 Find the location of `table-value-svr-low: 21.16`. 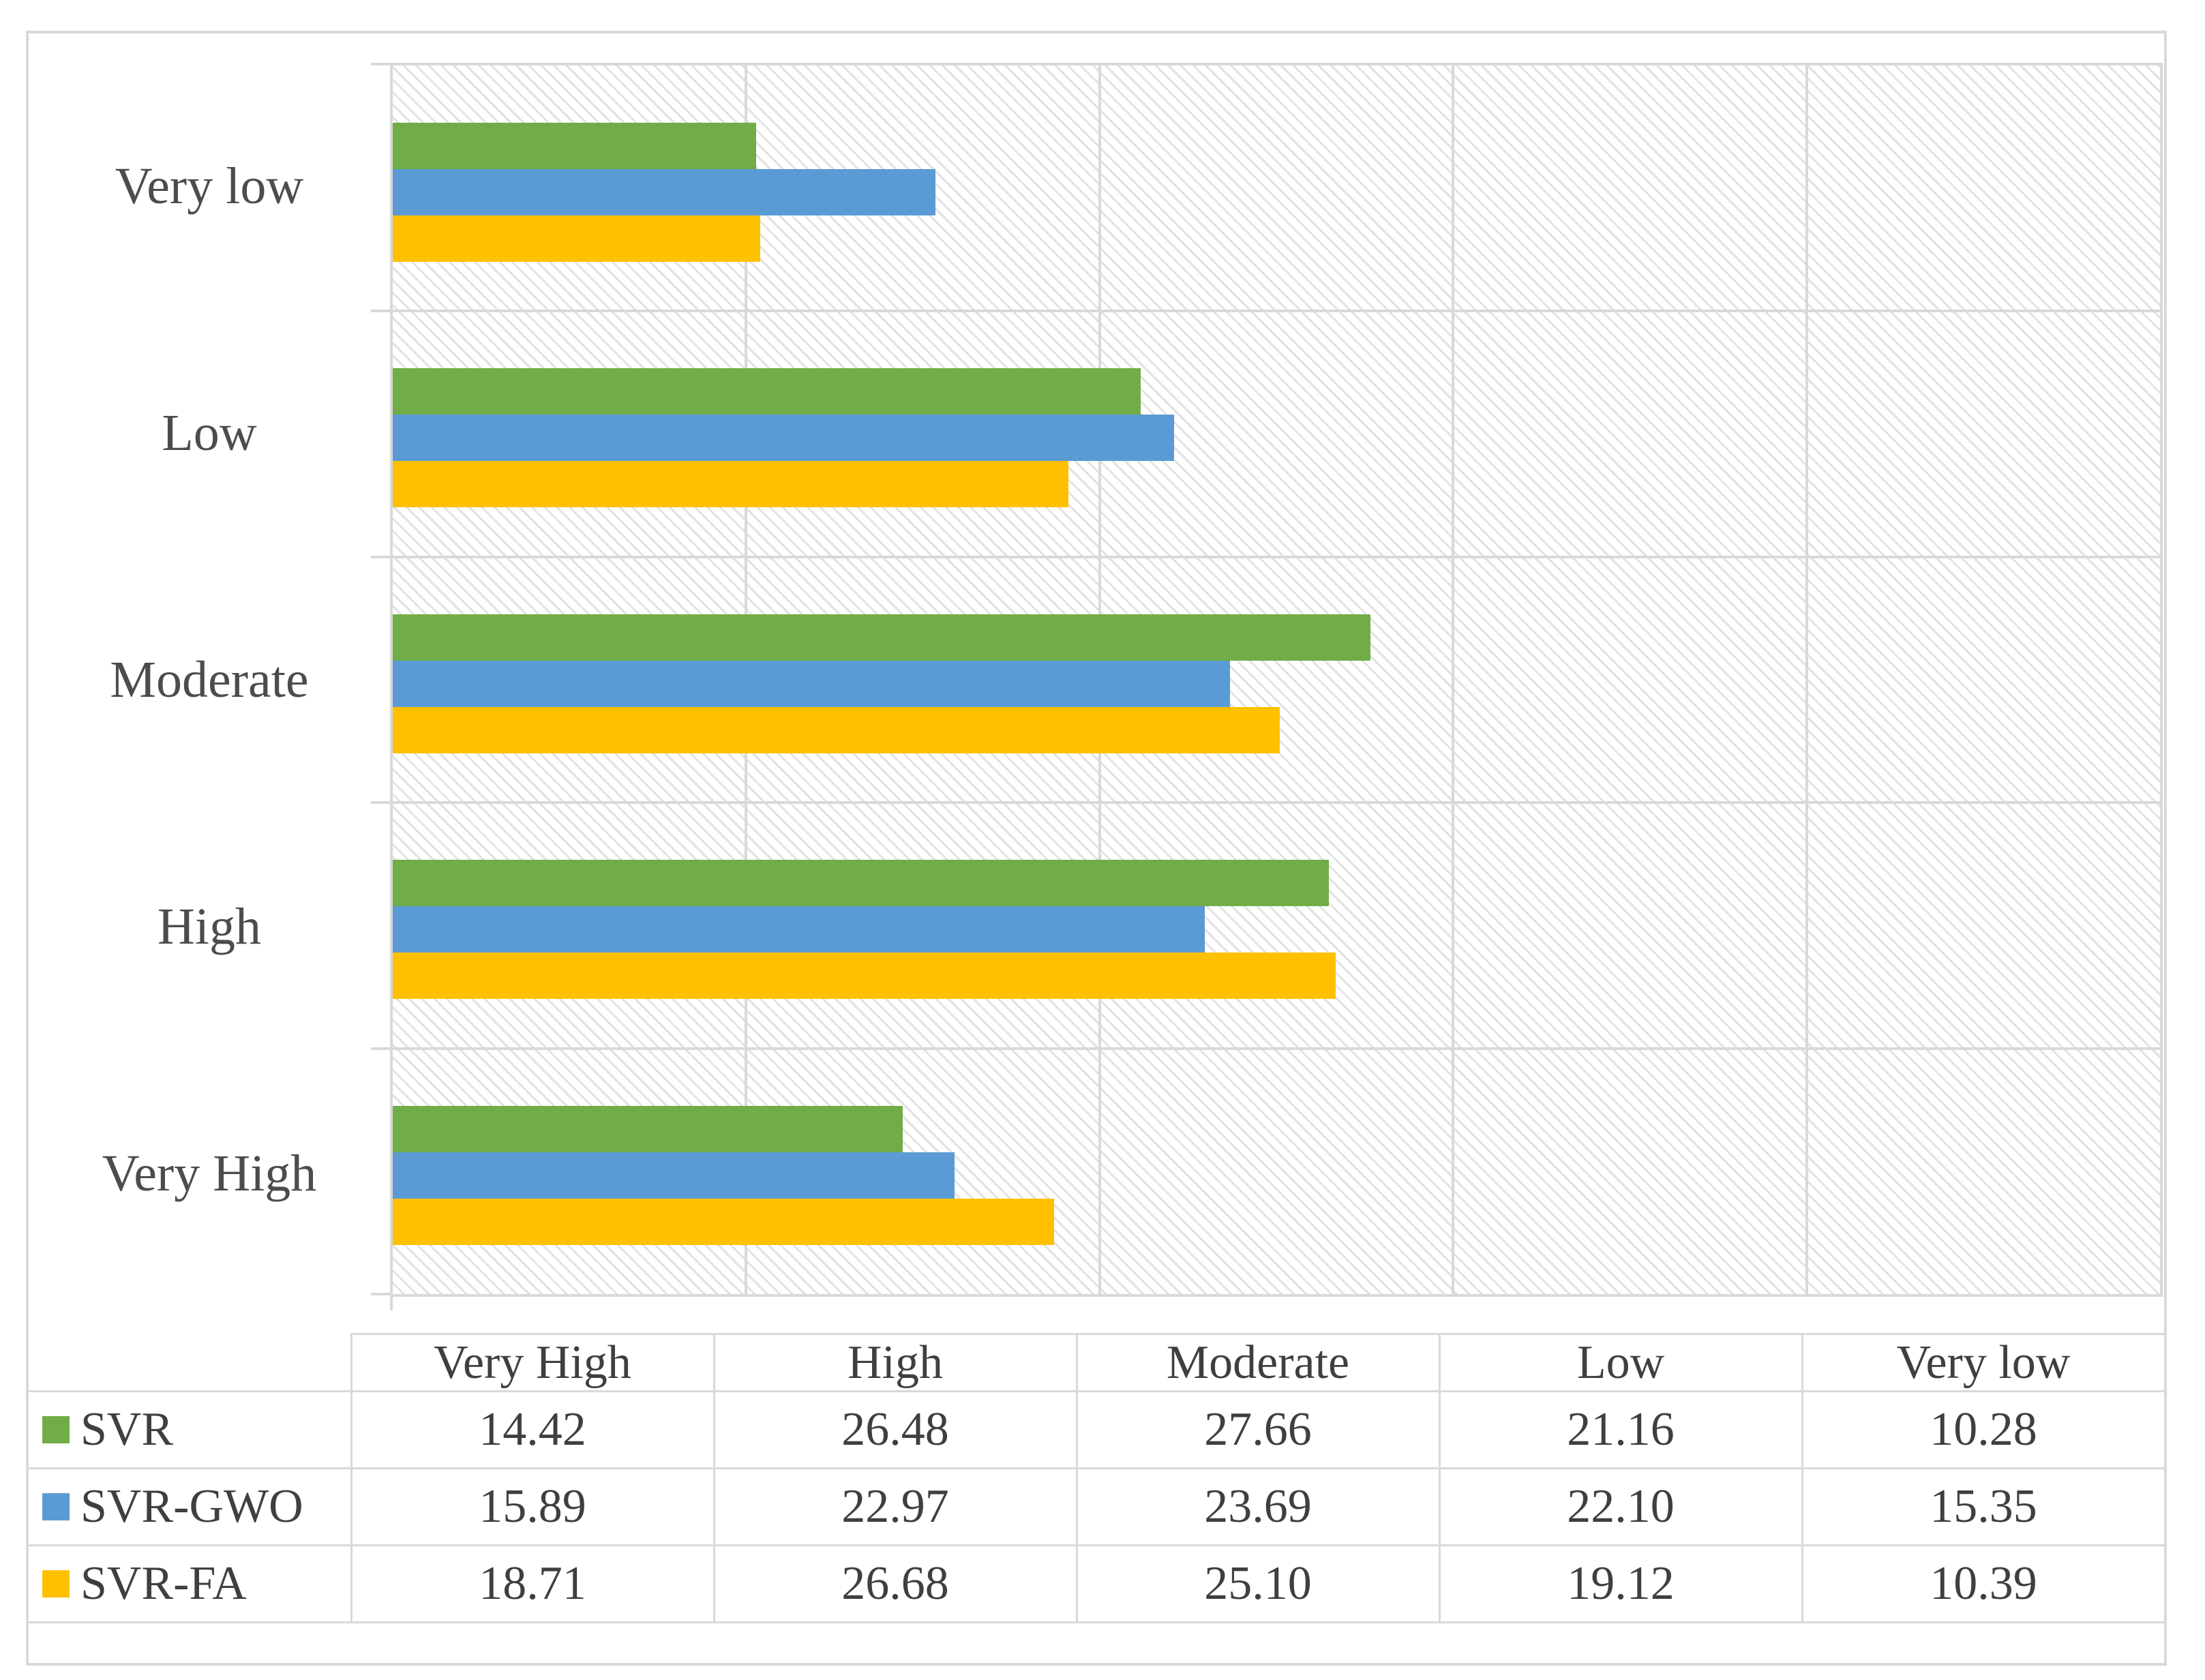

table-value-svr-low: 21.16 is located at coordinates (1620, 1429).